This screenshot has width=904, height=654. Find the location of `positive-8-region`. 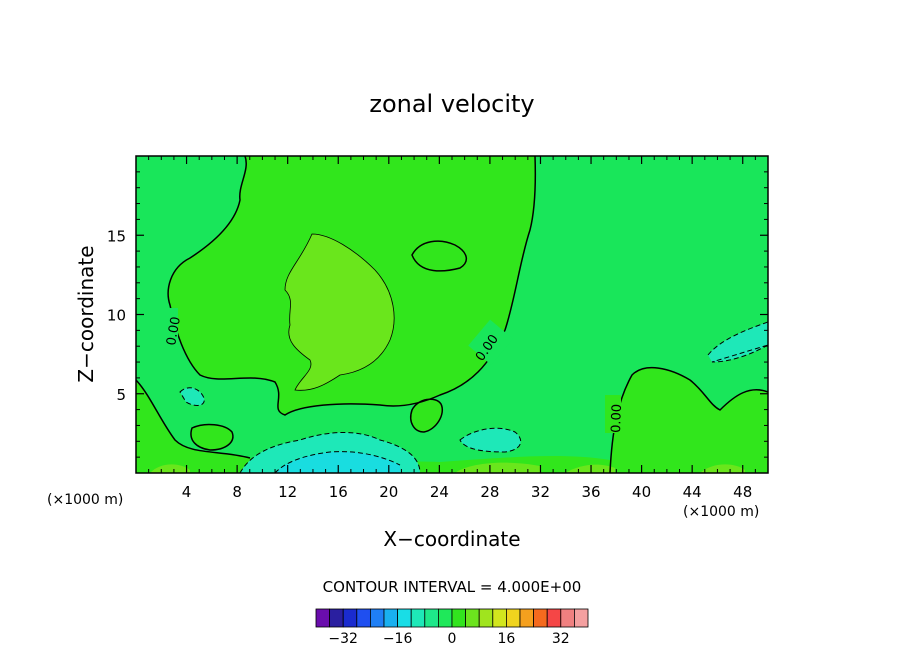

positive-8-region is located at coordinates (340, 312).